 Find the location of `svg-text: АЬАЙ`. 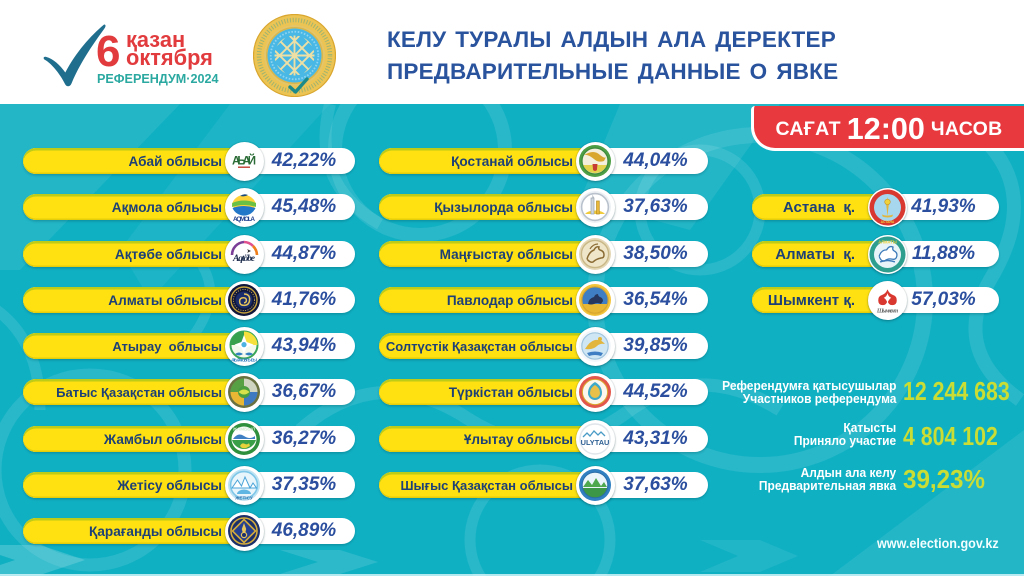

svg-text: АЬАЙ is located at coordinates (244, 161).